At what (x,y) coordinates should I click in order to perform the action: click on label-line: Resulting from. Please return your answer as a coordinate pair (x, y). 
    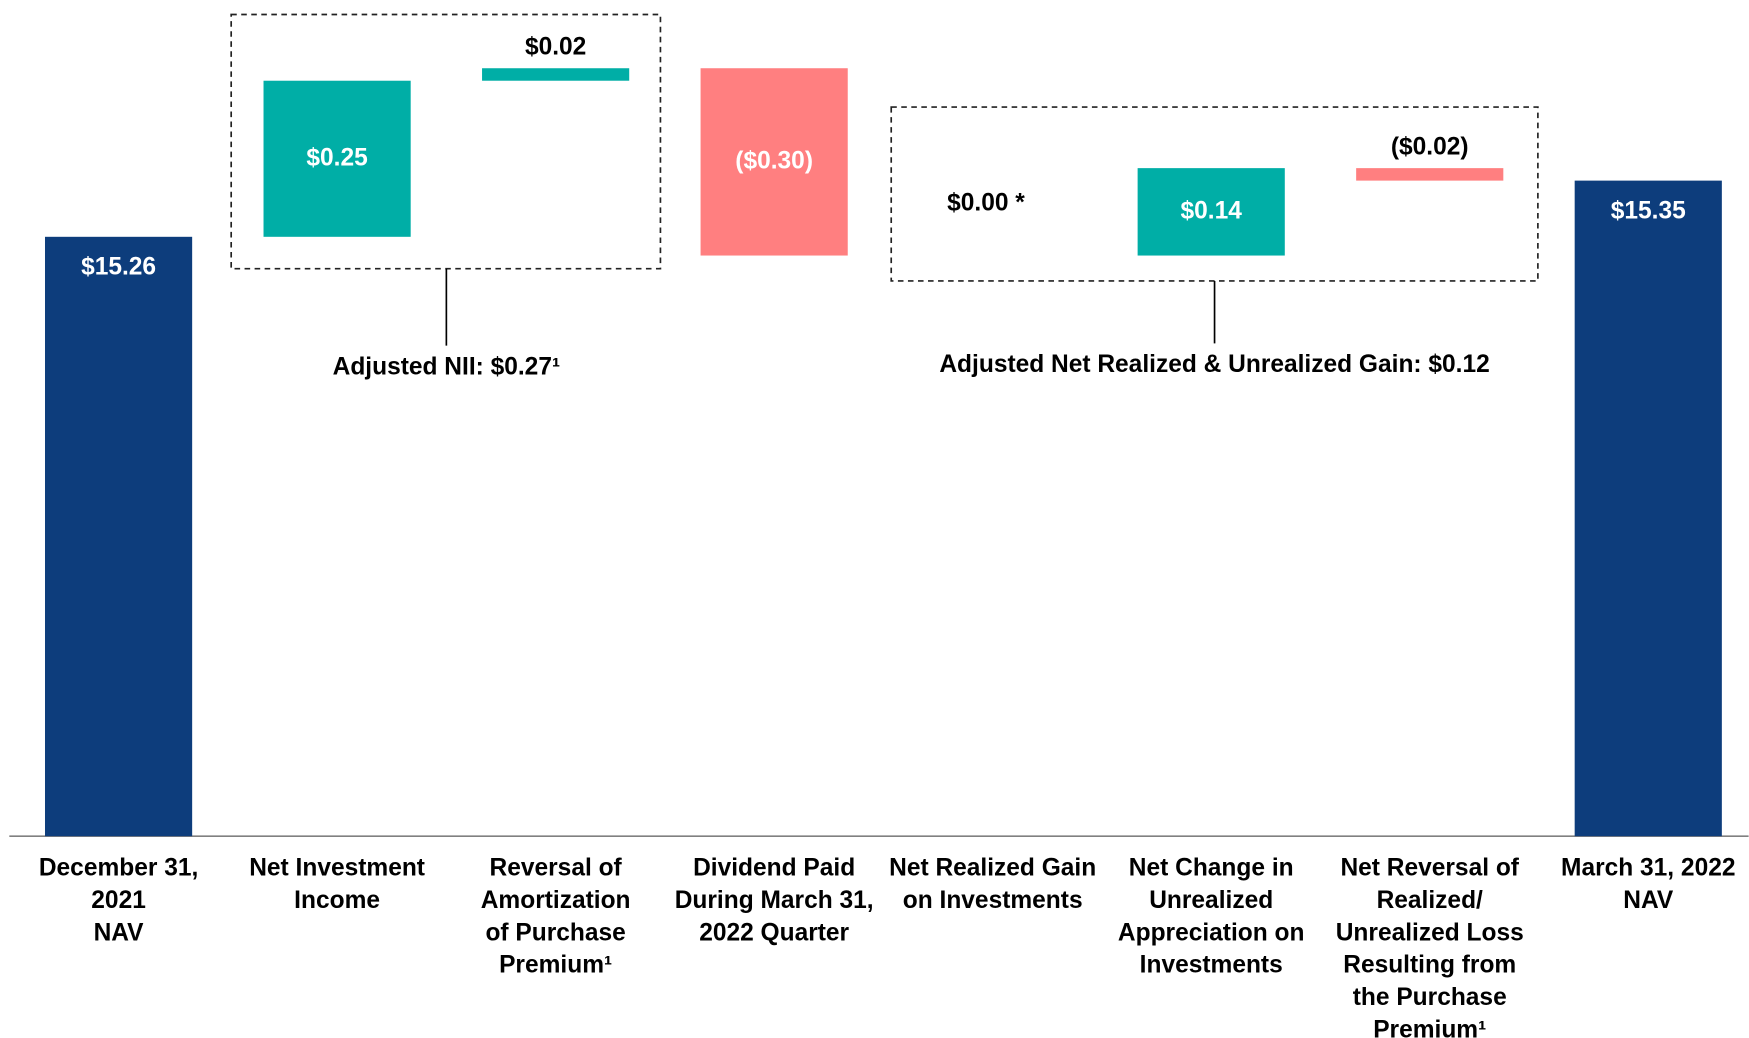
    Looking at the image, I should click on (1429, 965).